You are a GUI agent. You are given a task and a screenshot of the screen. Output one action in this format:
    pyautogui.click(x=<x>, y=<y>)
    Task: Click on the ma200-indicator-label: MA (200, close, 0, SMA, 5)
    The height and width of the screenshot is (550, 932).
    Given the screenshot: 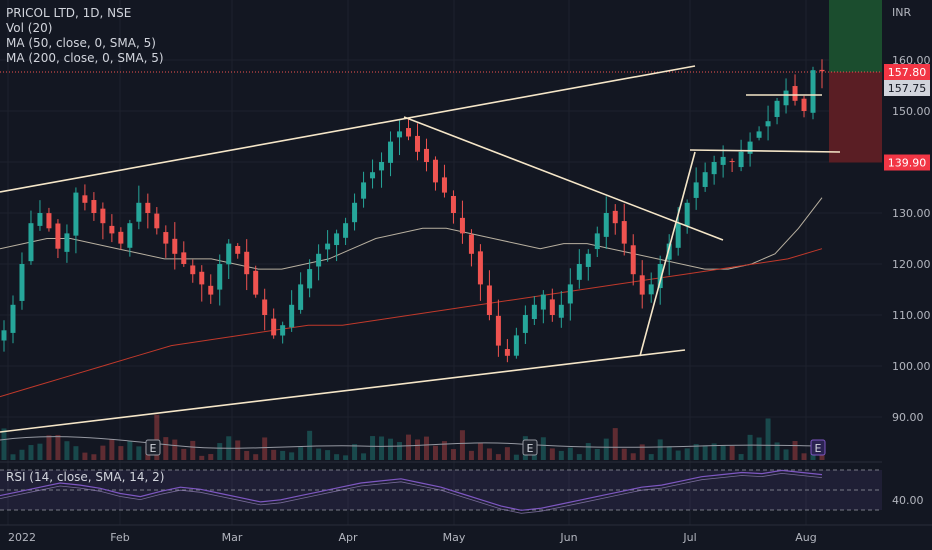 What is the action you would take?
    pyautogui.click(x=85, y=58)
    